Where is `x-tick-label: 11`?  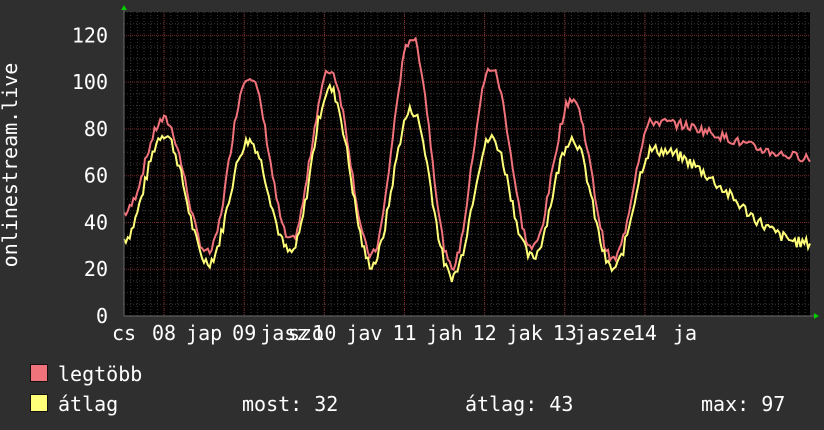 x-tick-label: 11 is located at coordinates (404, 333).